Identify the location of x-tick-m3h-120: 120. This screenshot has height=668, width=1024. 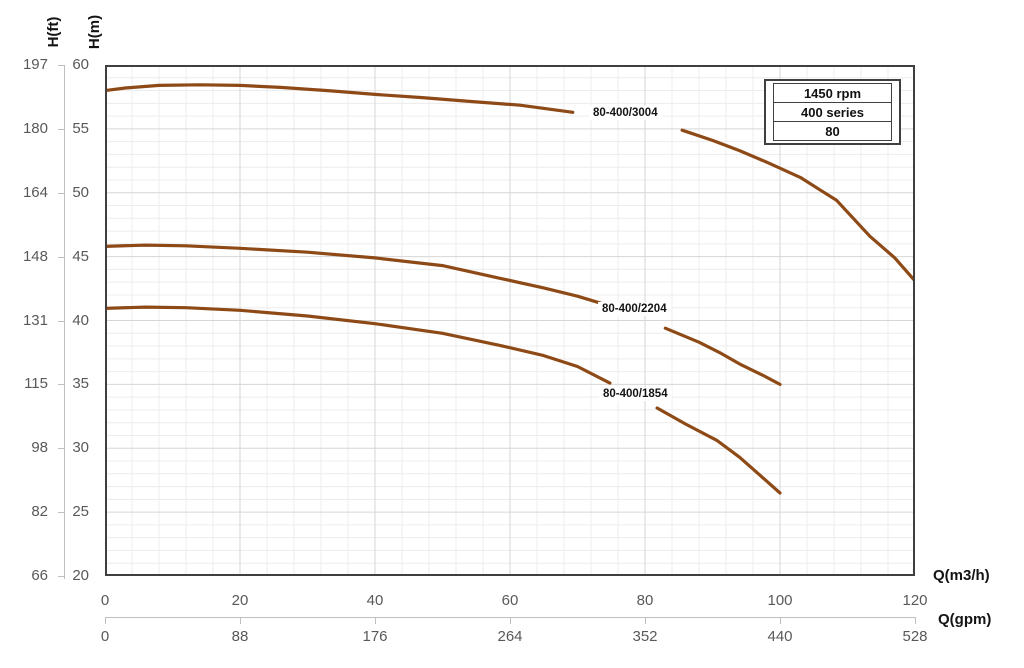
(915, 600).